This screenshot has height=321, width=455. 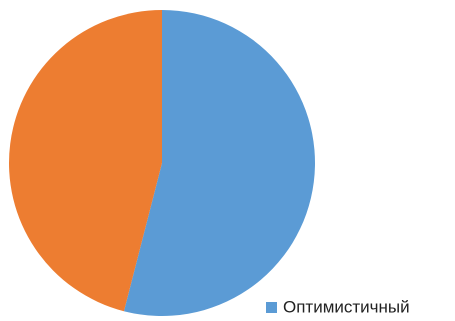 I want to click on legend-label: Оптимистичный, so click(x=346, y=306).